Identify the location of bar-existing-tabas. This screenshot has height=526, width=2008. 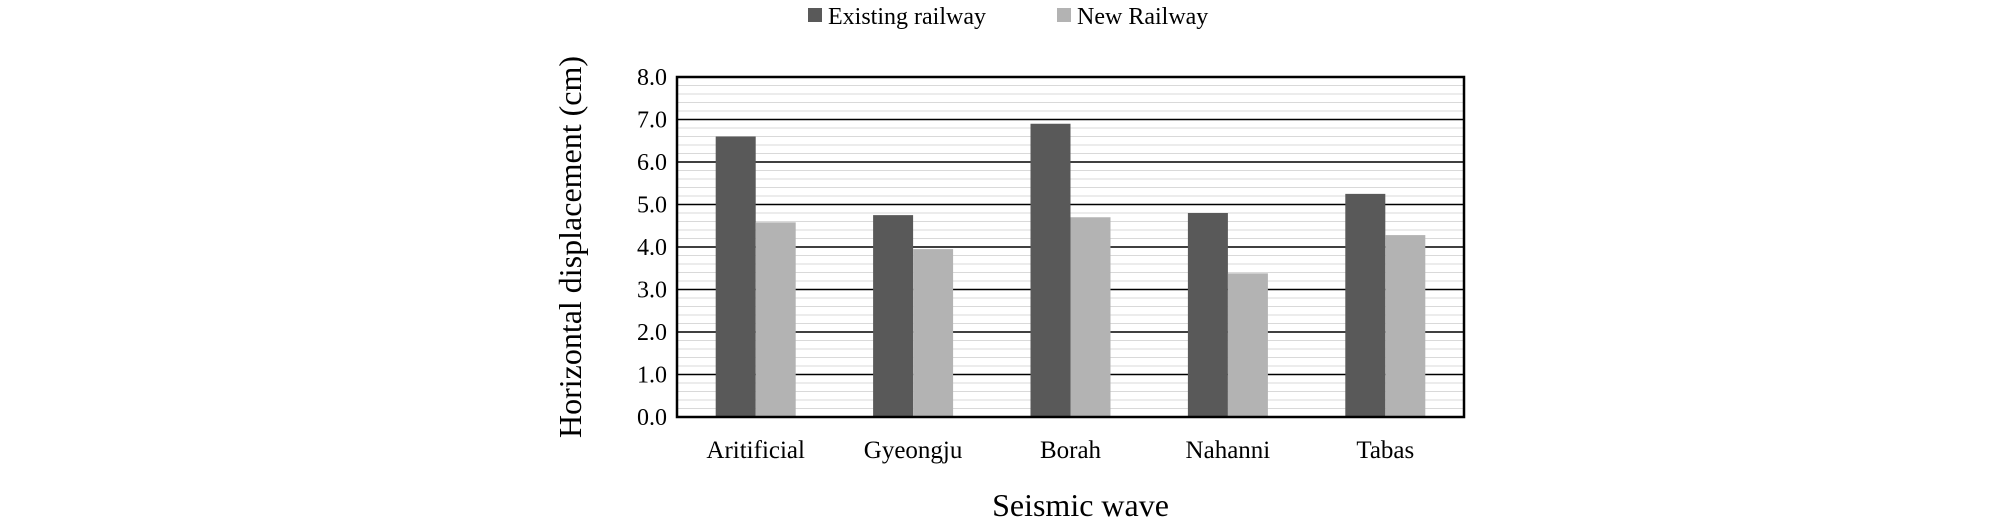
(1365, 305).